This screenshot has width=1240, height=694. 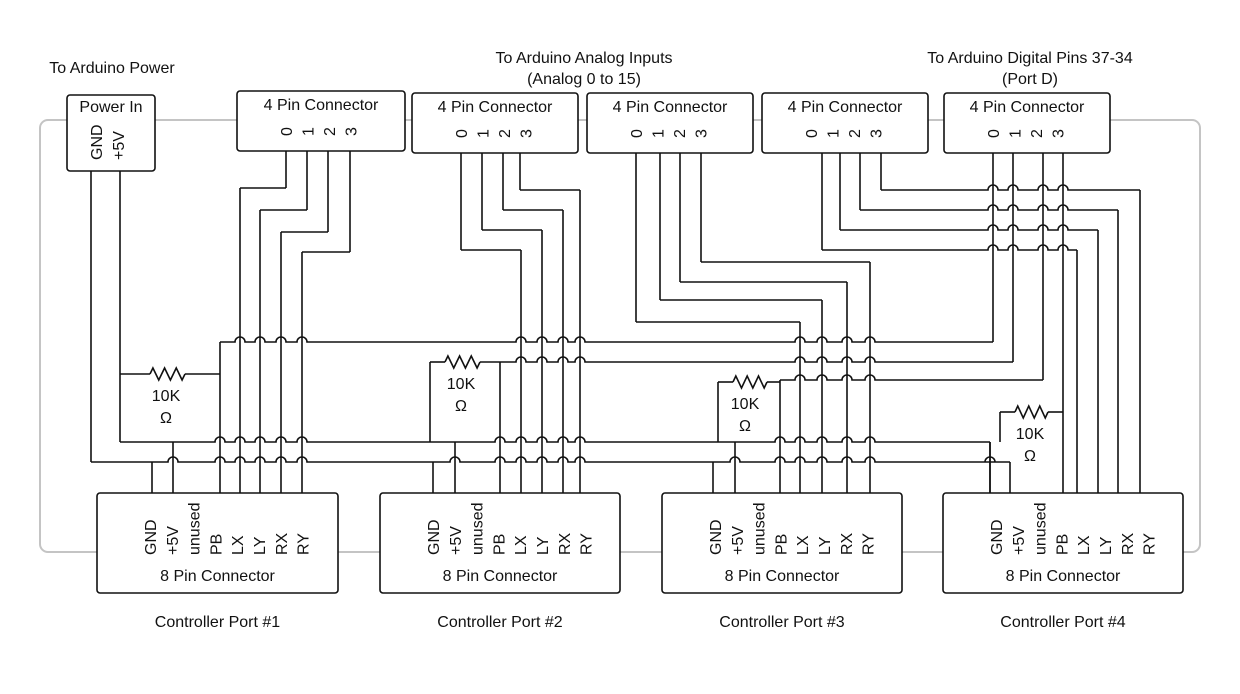 What do you see at coordinates (1030, 58) in the screenshot?
I see `label-digital-pins: To Arduino Digital Pins 37-34` at bounding box center [1030, 58].